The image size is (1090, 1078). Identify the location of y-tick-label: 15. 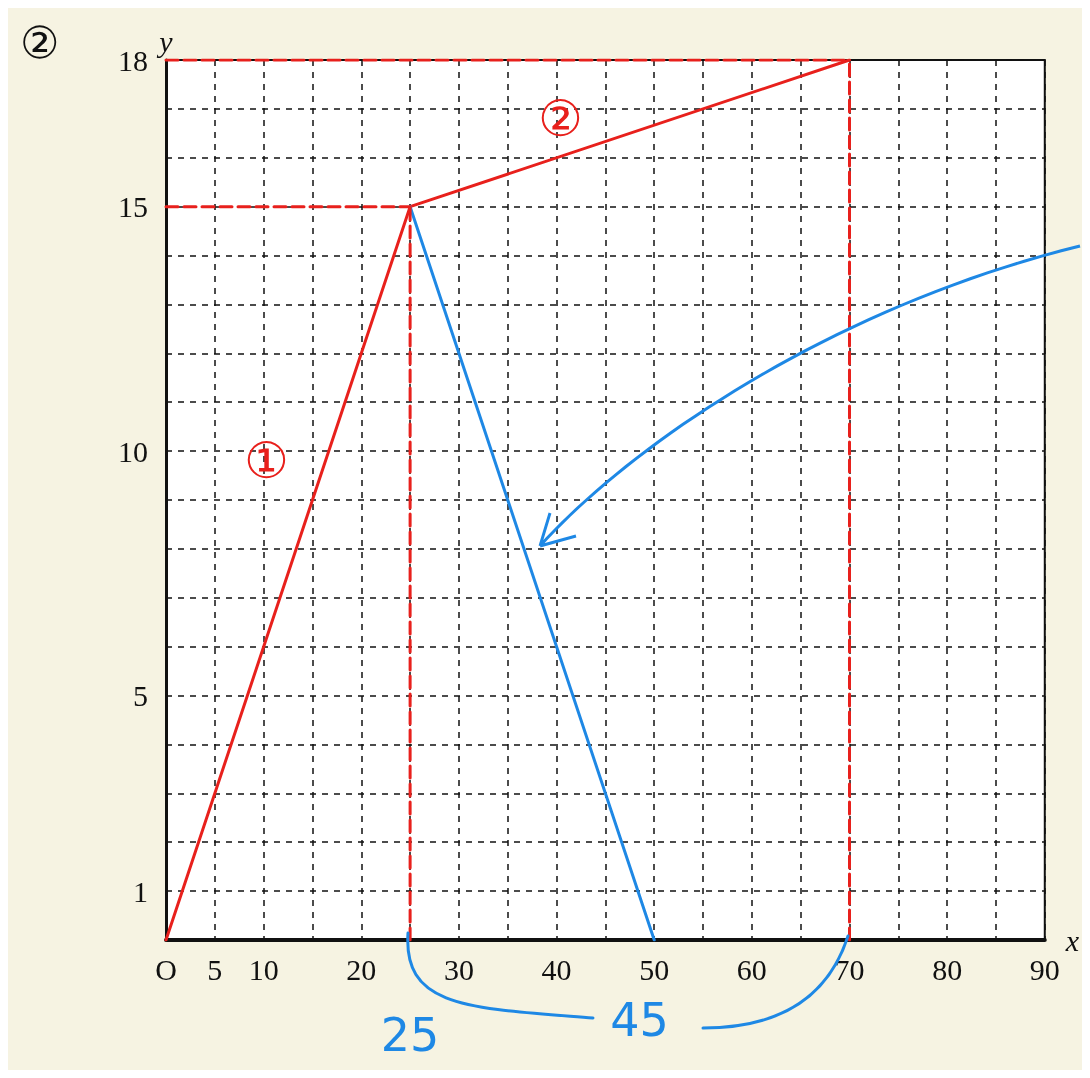
(133, 207).